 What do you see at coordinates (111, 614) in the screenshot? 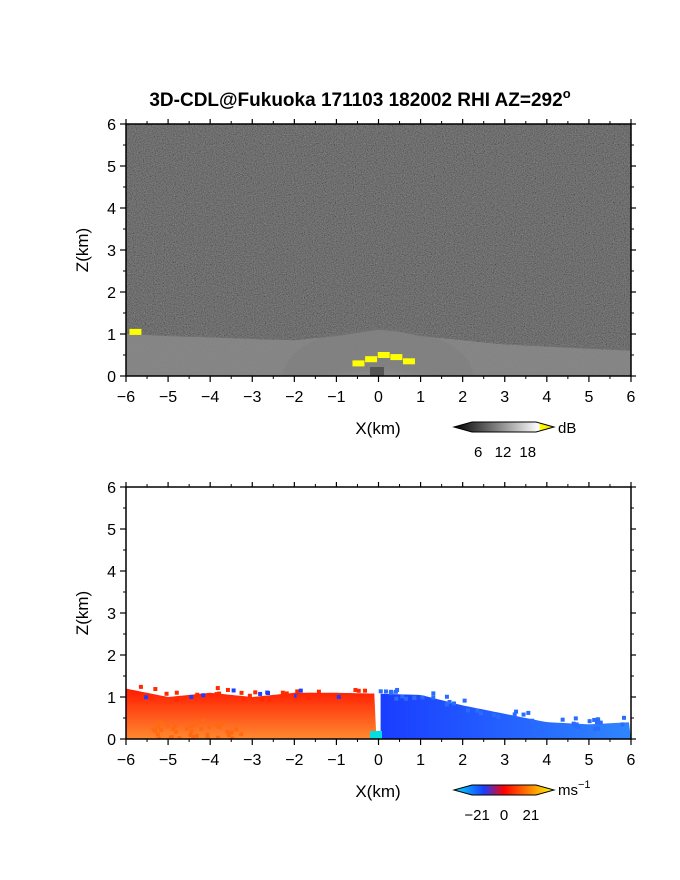
I see `bottom-ytick-label: 3` at bounding box center [111, 614].